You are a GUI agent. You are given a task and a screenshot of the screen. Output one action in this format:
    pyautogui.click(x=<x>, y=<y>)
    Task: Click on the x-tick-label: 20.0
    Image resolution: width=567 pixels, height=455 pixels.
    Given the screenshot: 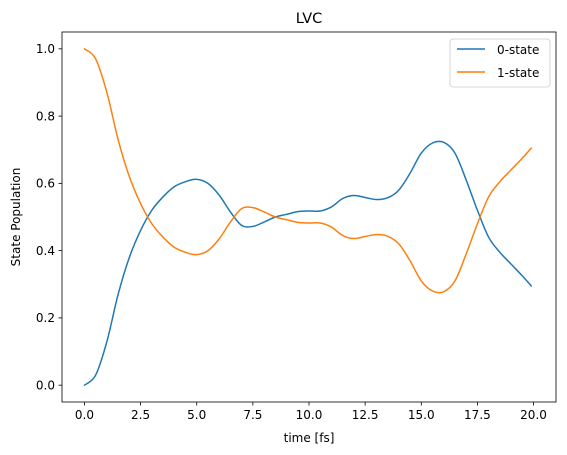 What is the action you would take?
    pyautogui.click(x=533, y=415)
    